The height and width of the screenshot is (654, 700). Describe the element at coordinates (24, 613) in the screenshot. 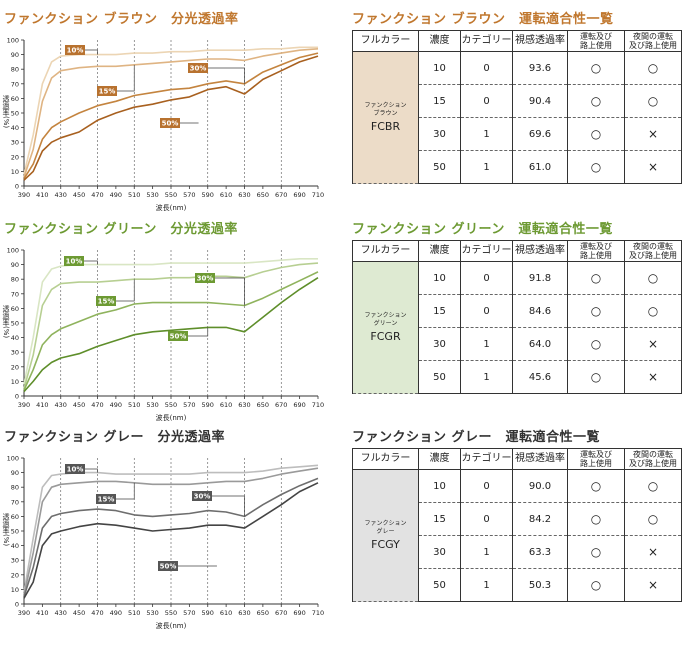

I see `x-tick-label: 390` at that location.